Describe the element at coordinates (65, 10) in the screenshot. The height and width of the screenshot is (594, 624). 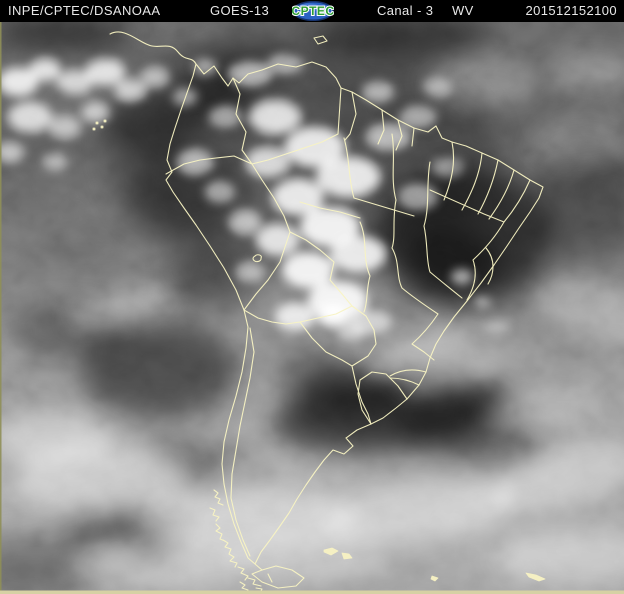
I see `institution-label: INPE/CPTEC/DSA` at that location.